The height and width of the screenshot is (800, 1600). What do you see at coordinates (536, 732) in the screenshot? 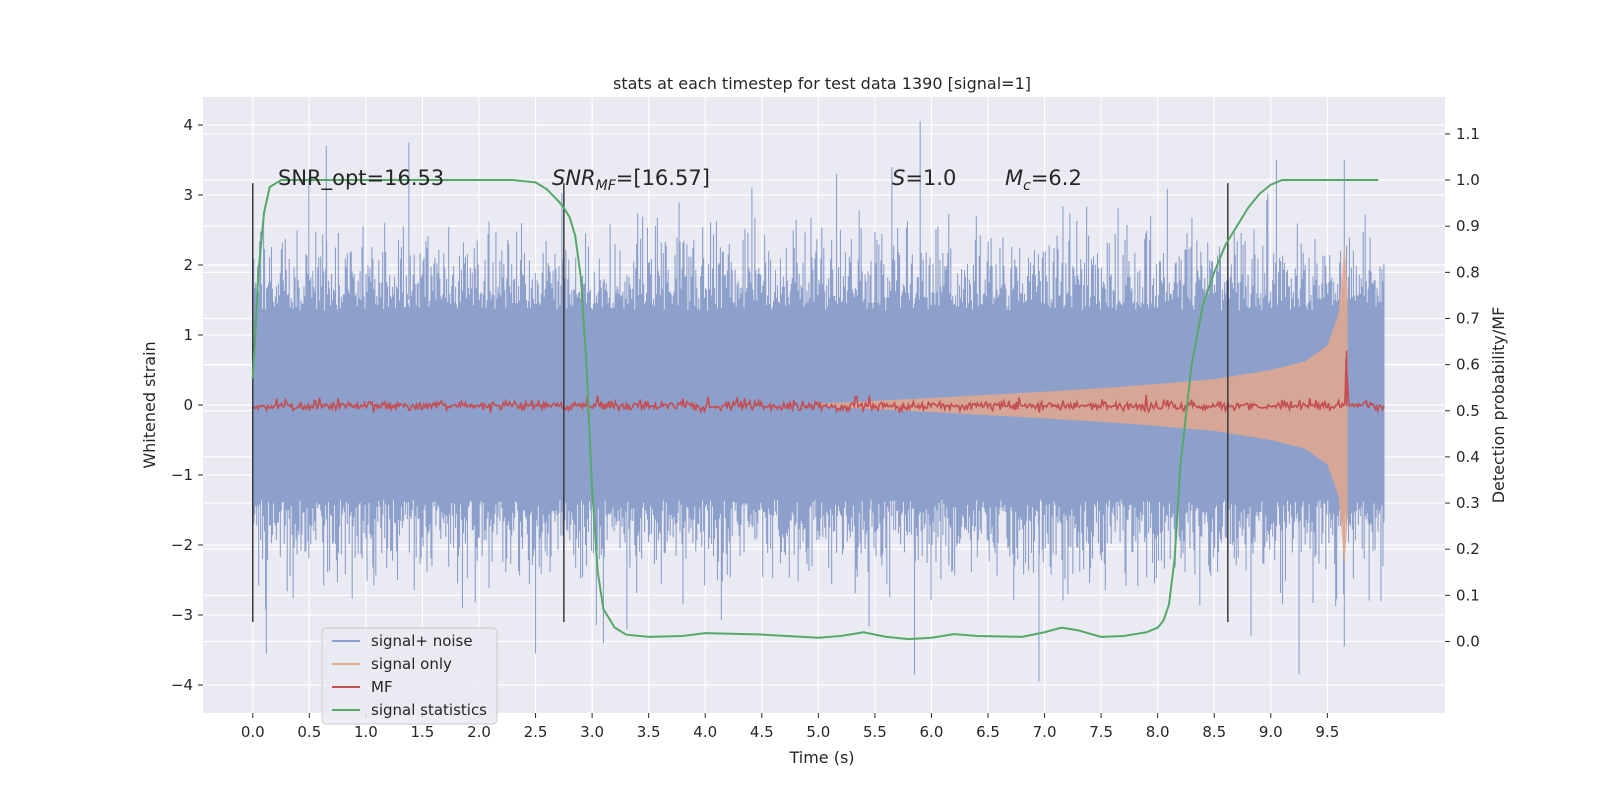
I see `x-tick-label: 2.5` at bounding box center [536, 732].